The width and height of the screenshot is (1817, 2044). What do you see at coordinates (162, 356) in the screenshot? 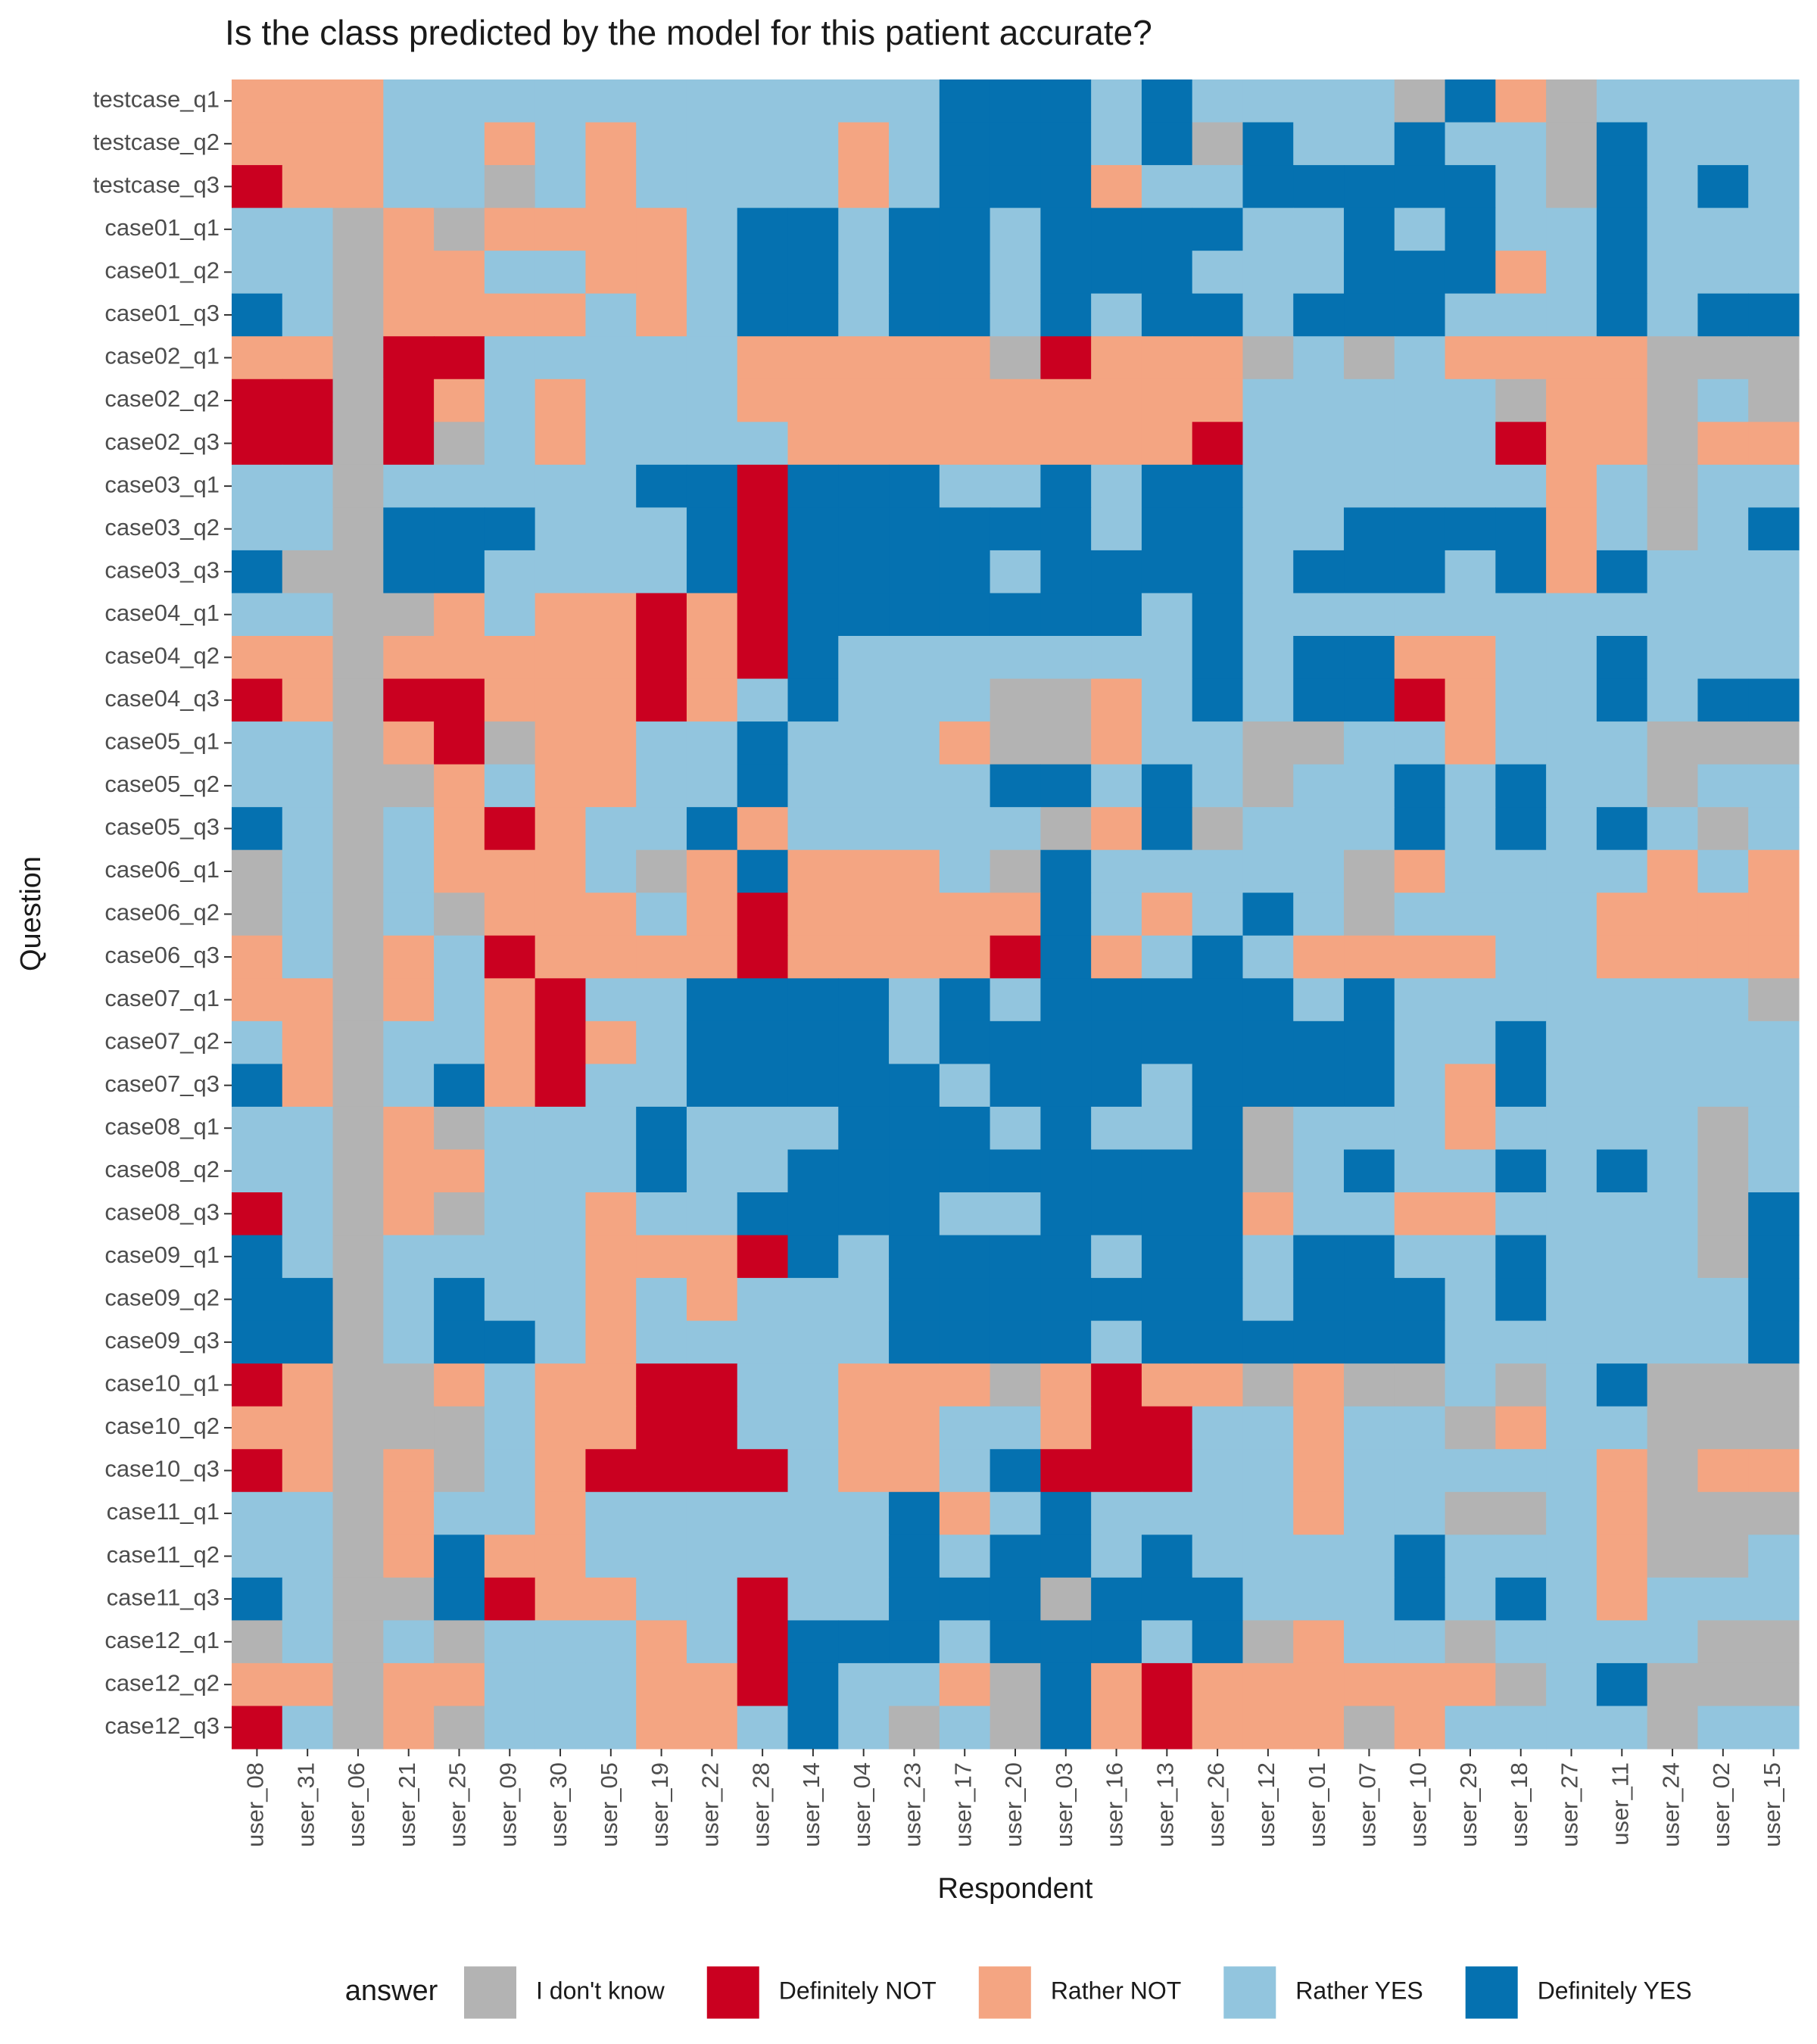
I see `y-tick-label: case02_q1` at bounding box center [162, 356].